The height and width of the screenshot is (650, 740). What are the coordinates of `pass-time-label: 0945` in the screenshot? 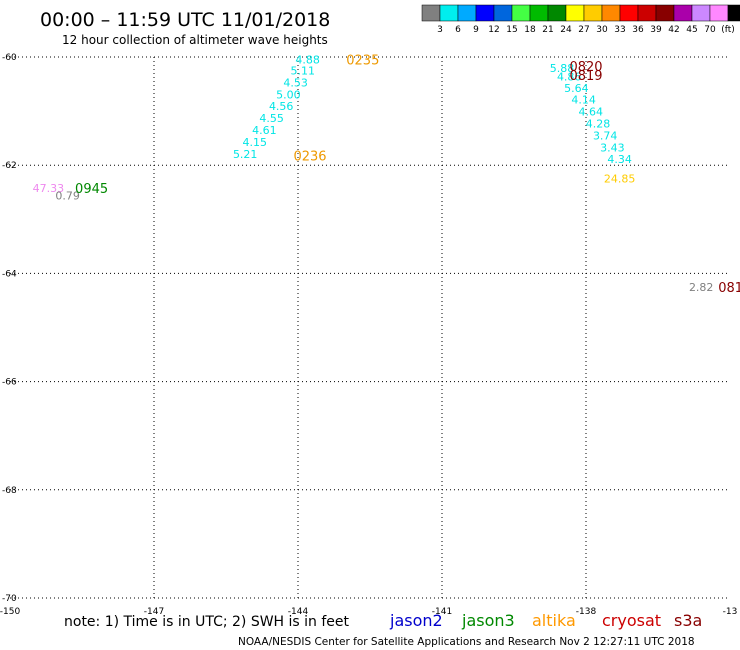 It's located at (91, 189).